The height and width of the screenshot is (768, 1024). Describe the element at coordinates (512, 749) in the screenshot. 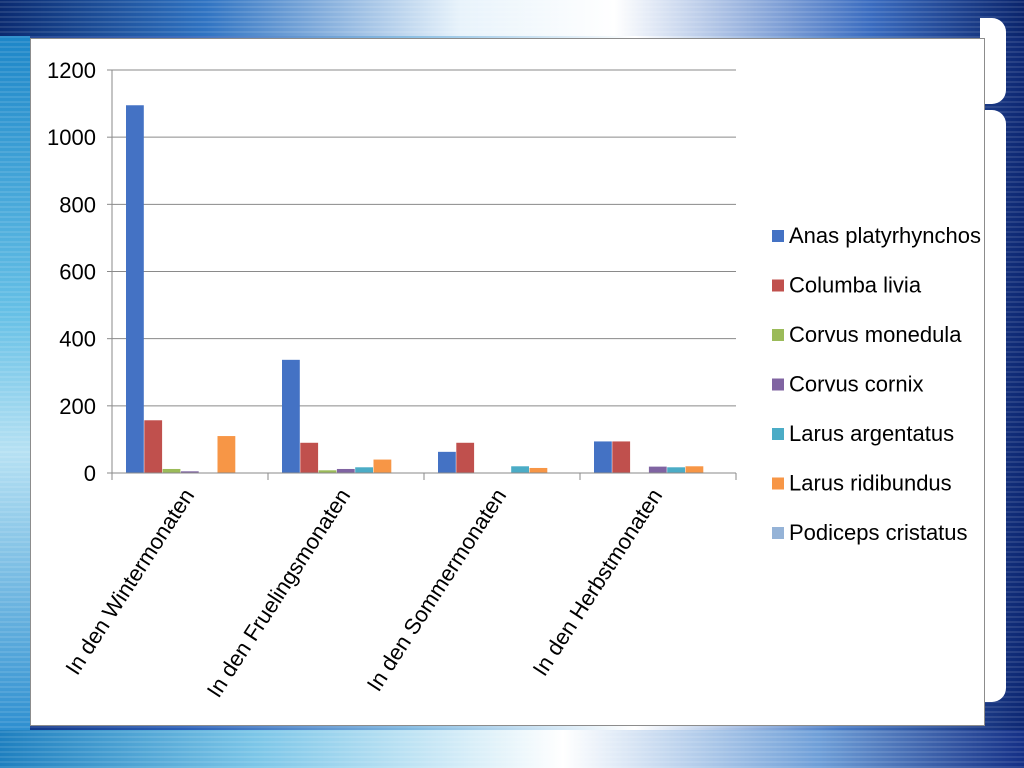

I see `background-bottom-band` at that location.